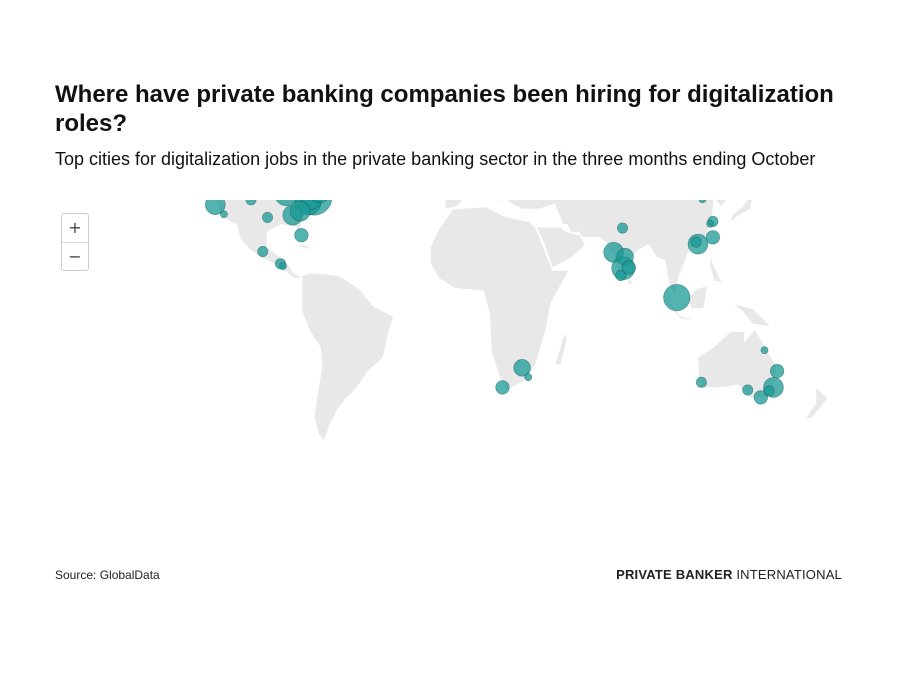 This screenshot has height=675, width=900. Describe the element at coordinates (698, 297) in the screenshot. I see `landmass-borneo` at that location.